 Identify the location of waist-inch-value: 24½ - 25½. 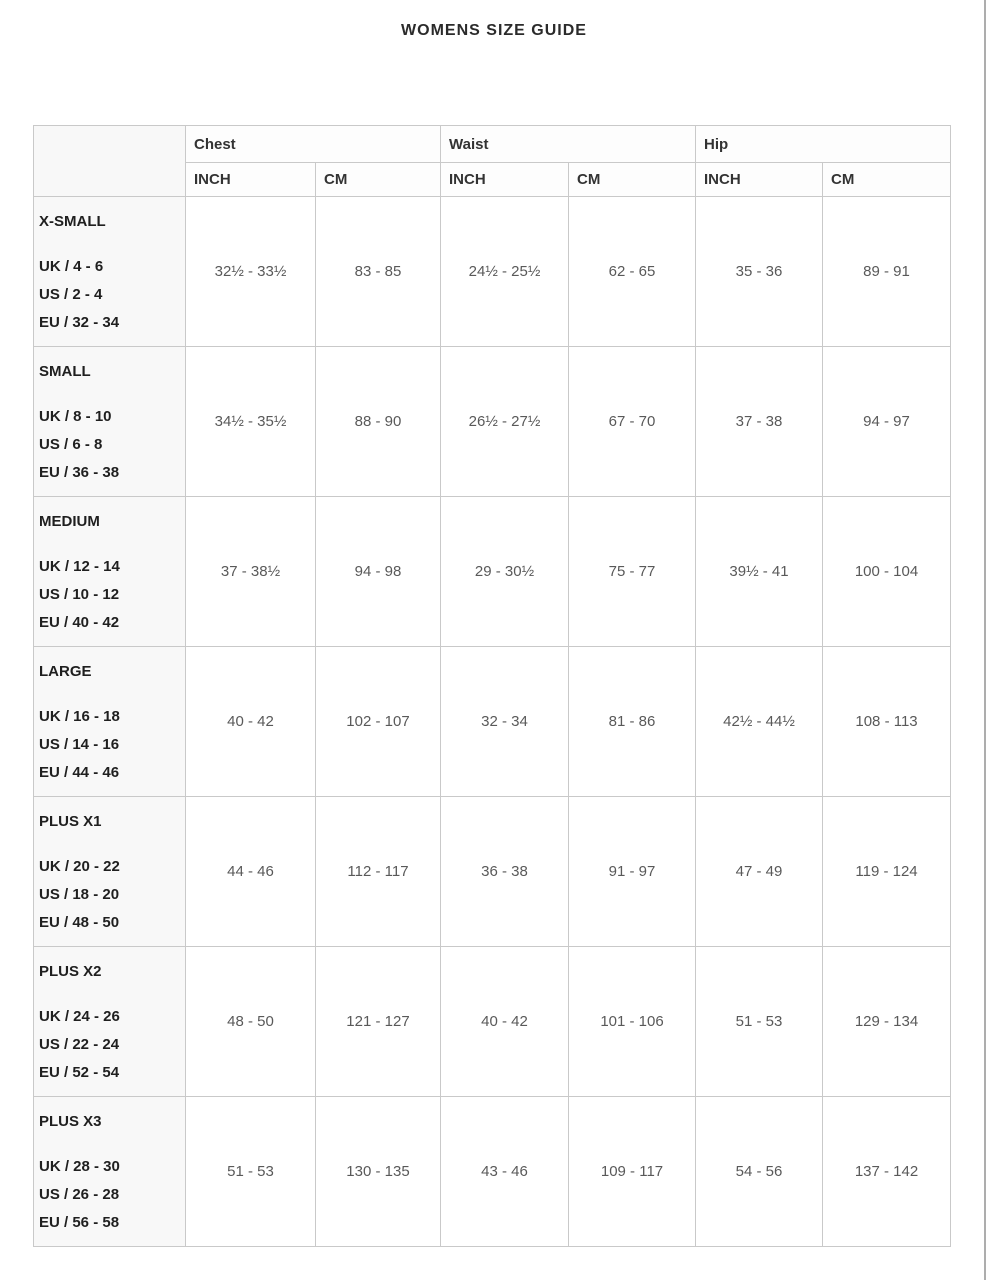
(504, 271).